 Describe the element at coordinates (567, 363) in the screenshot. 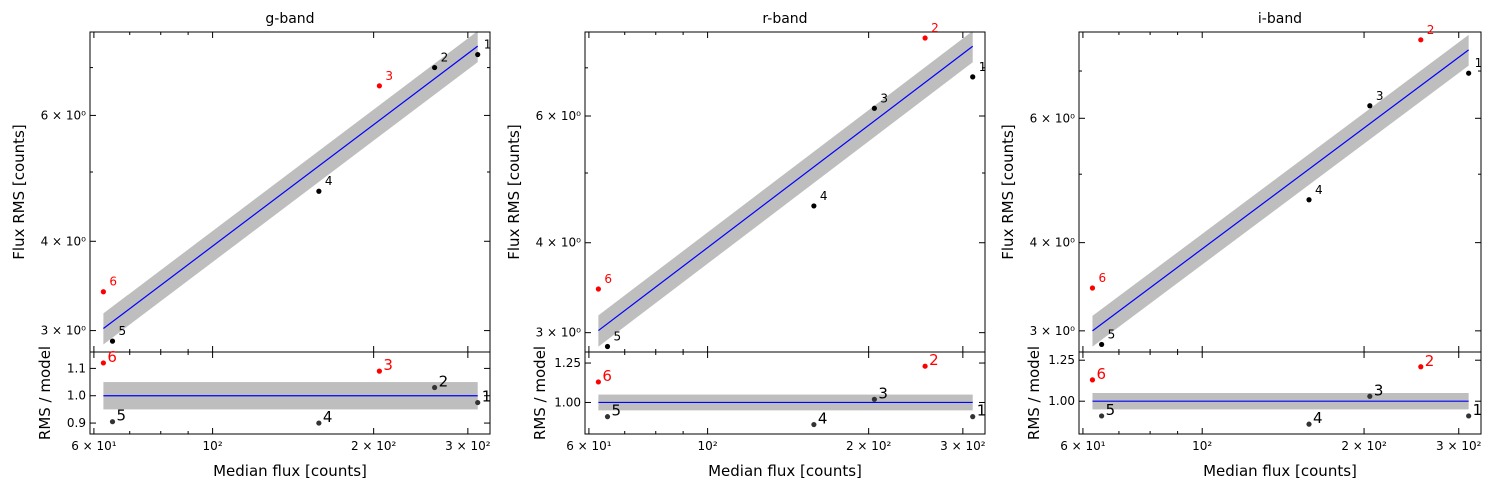

I see `residual-y-tick-label: 1.25` at that location.